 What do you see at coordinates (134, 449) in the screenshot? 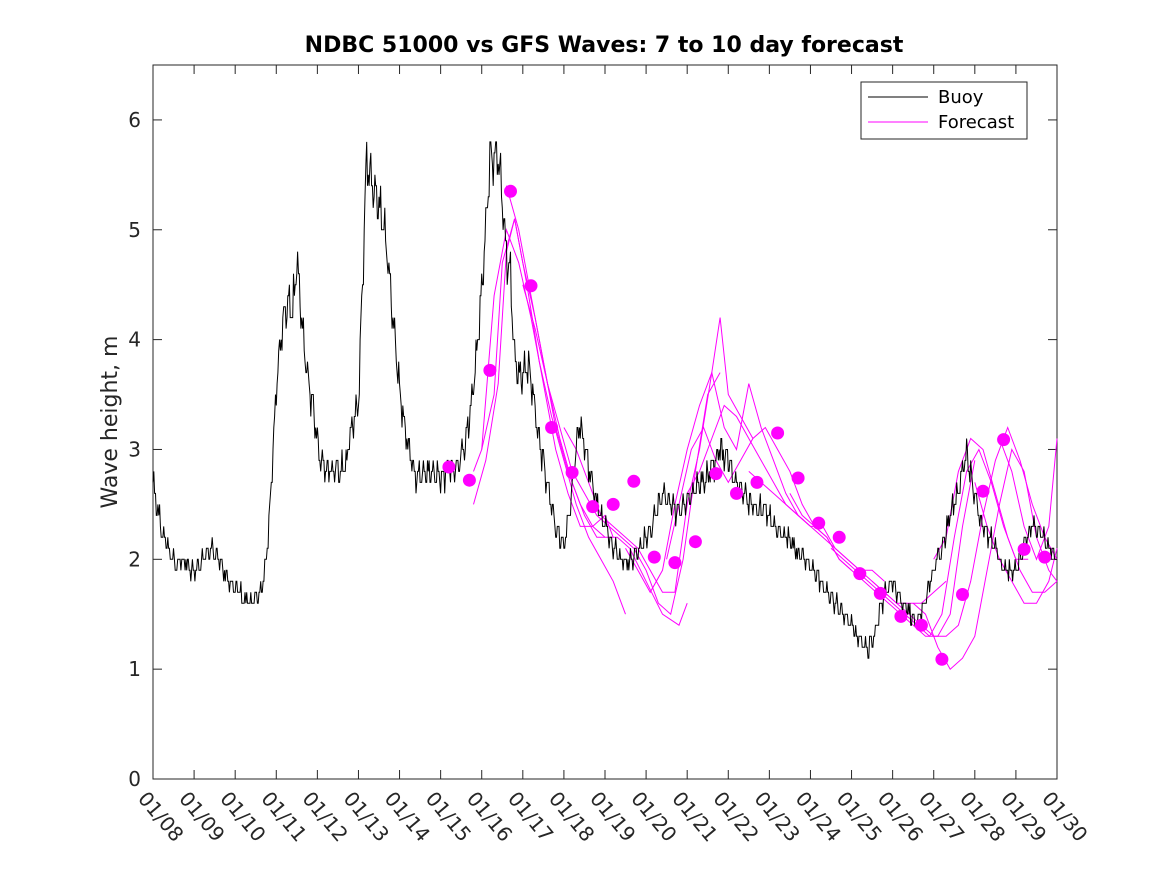
I see `y-tick-label: 3` at bounding box center [134, 449].